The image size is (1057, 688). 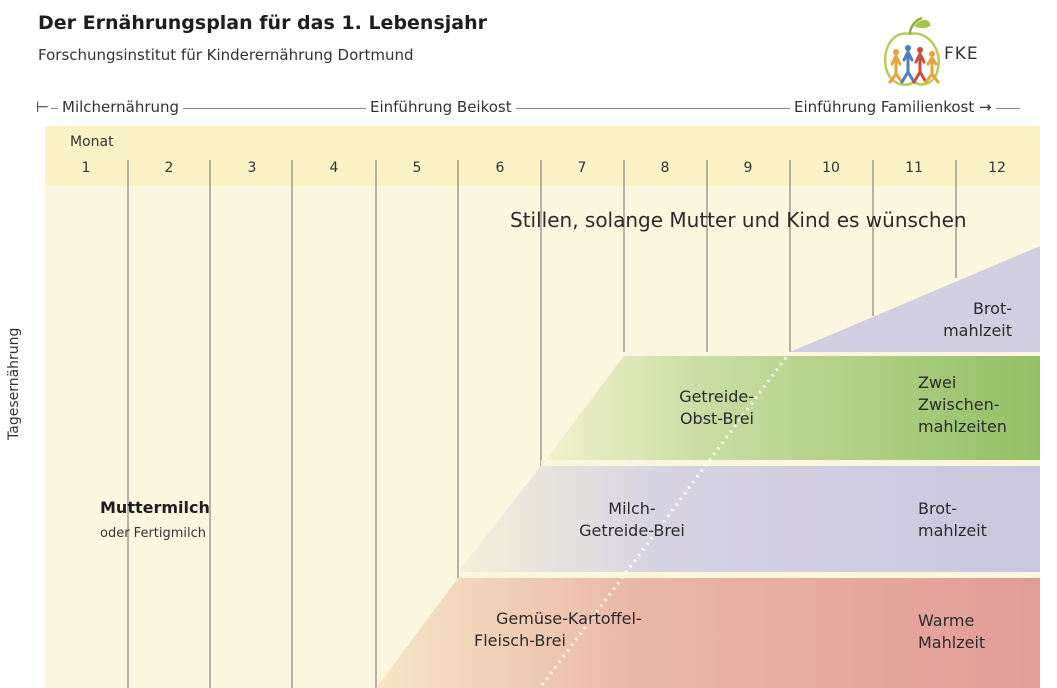 What do you see at coordinates (417, 168) in the screenshot?
I see `month-label: 5` at bounding box center [417, 168].